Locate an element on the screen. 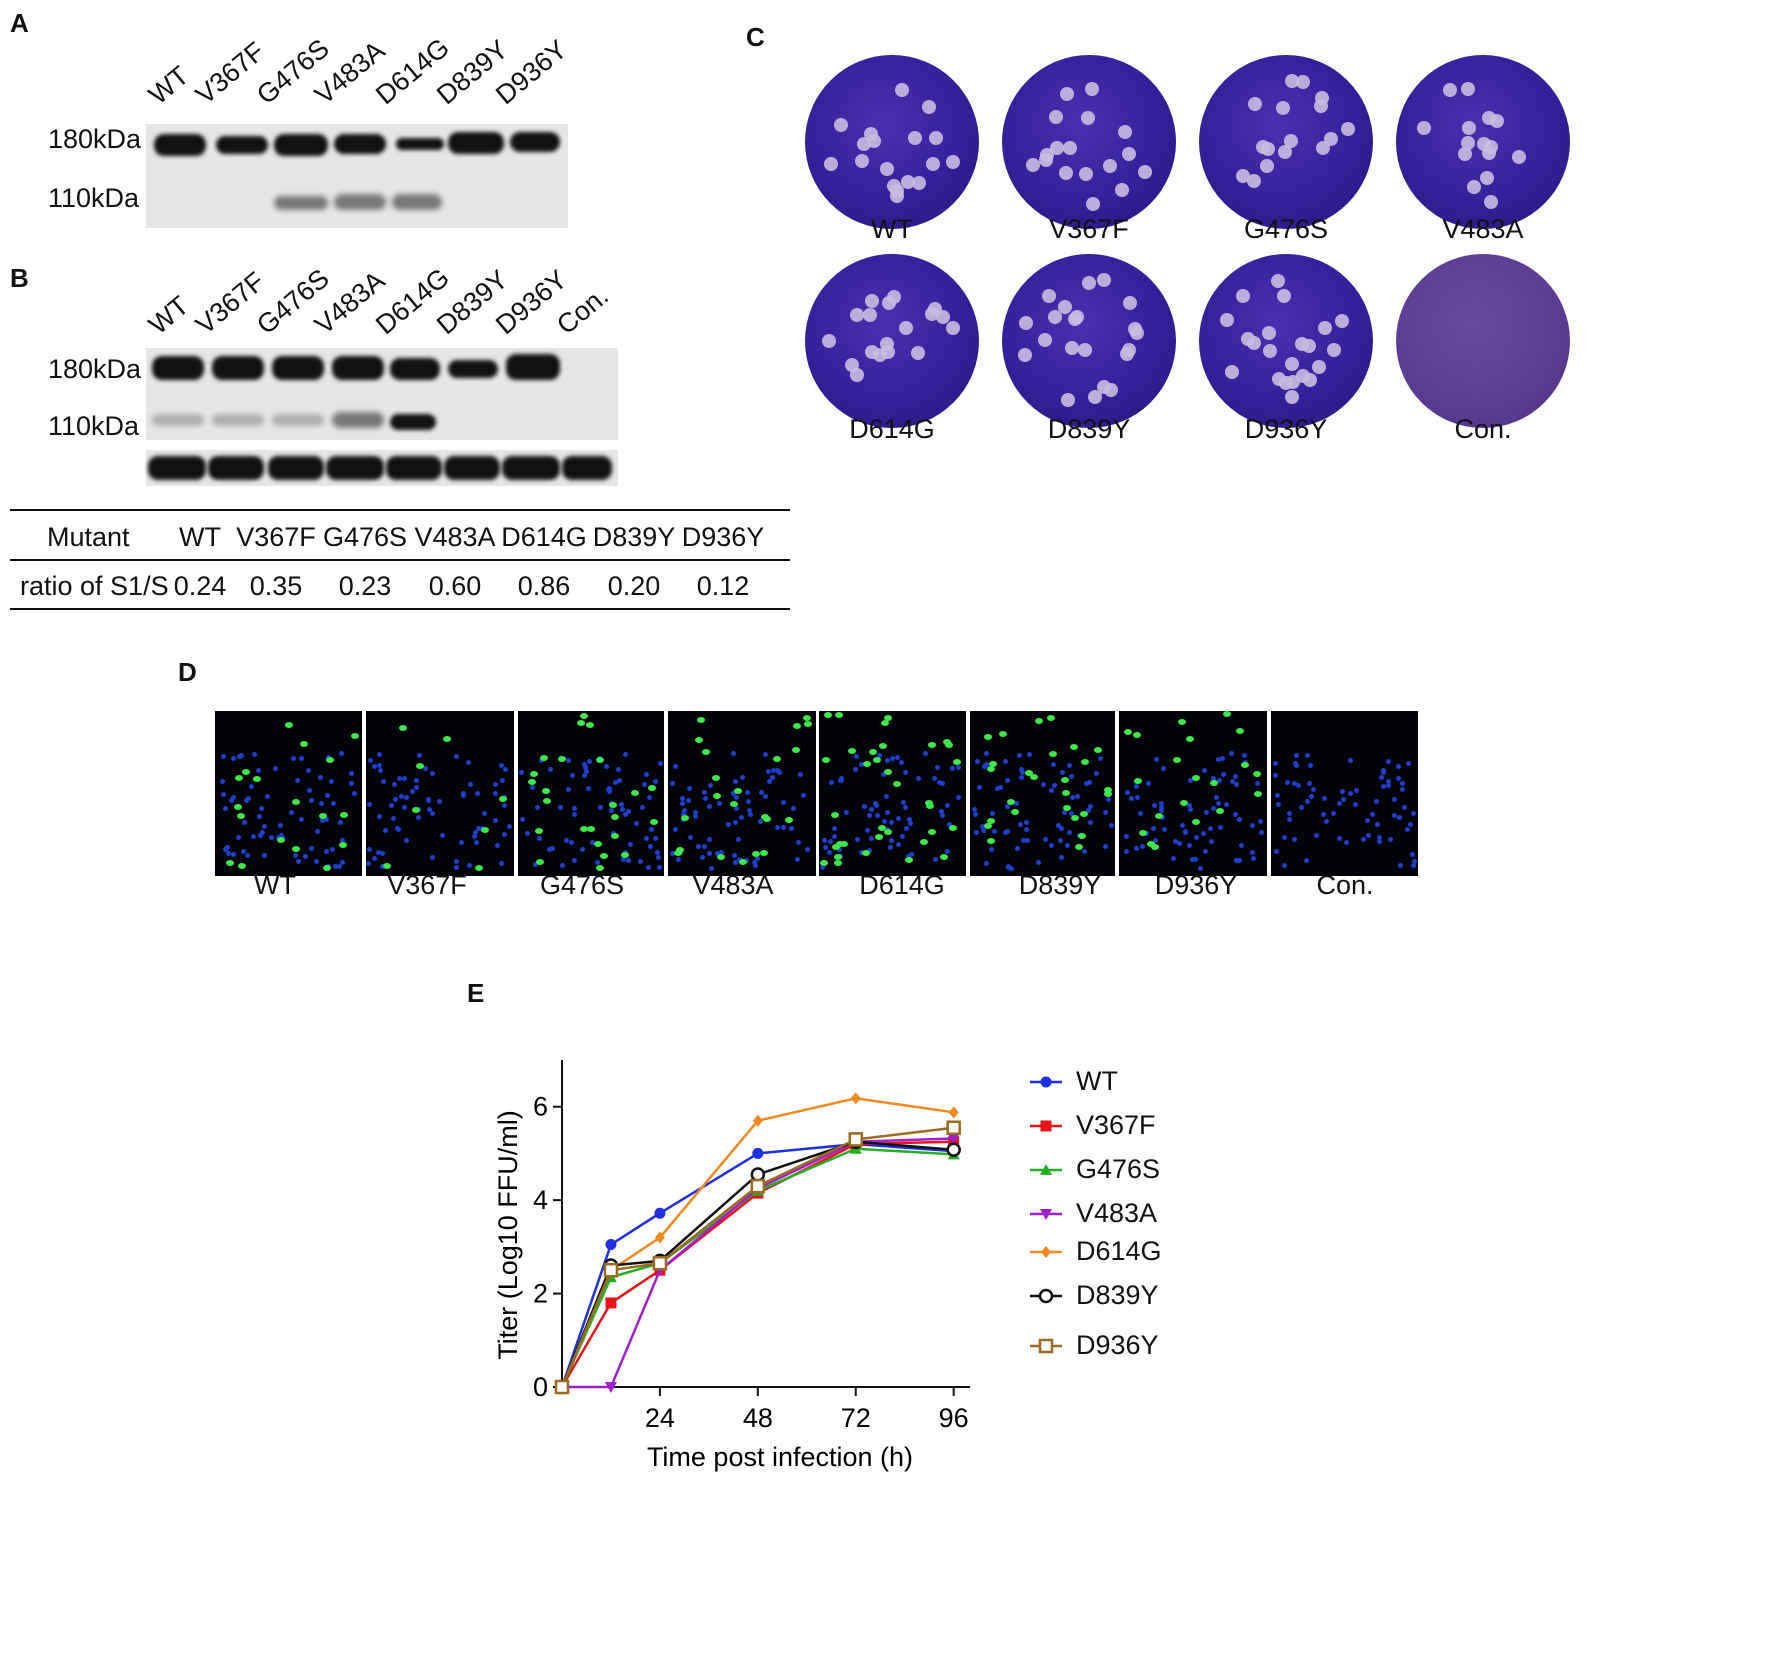  data-point is located at coordinates (611, 1270).